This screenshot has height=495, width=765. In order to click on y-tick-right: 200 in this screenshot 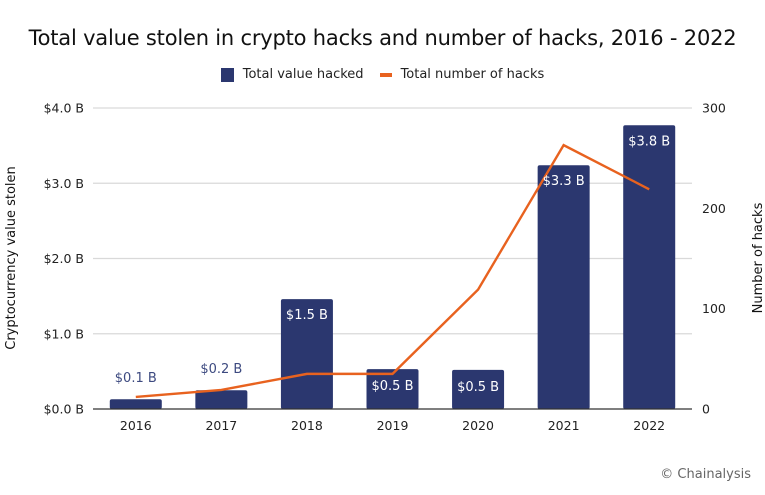, I will do `click(714, 208)`.